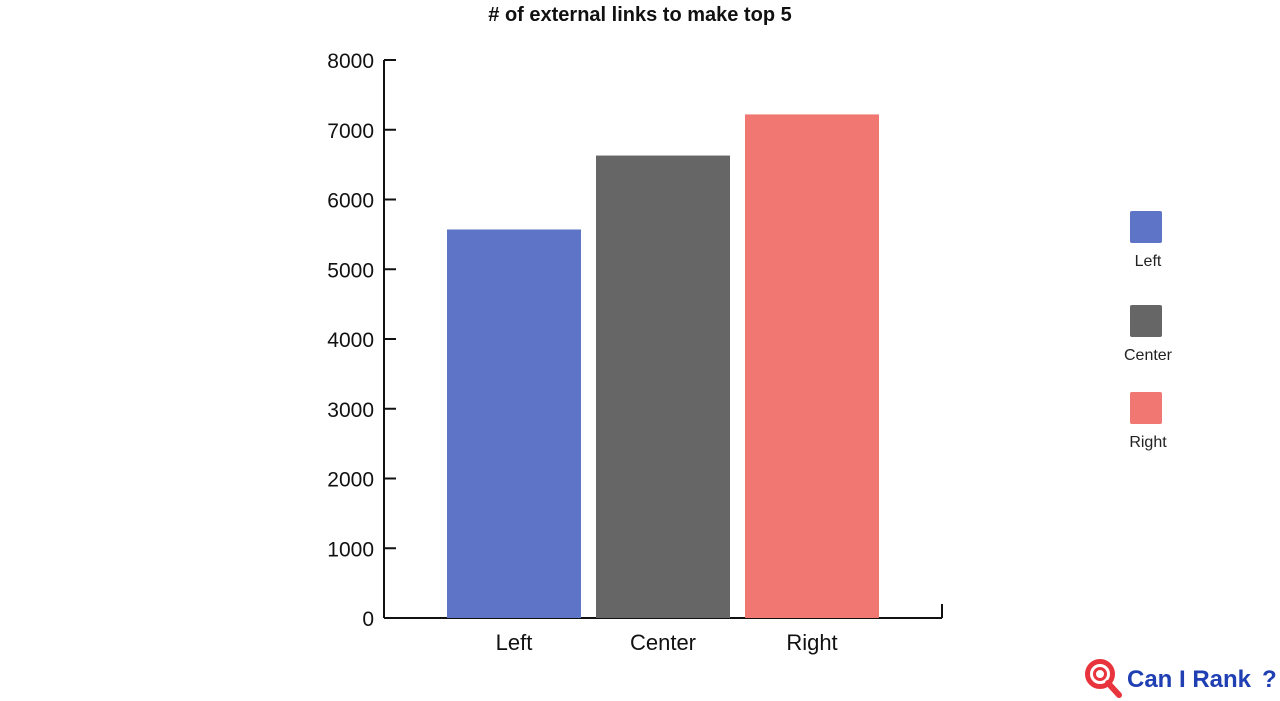 This screenshot has height=701, width=1280. Describe the element at coordinates (514, 423) in the screenshot. I see `bar-left` at that location.